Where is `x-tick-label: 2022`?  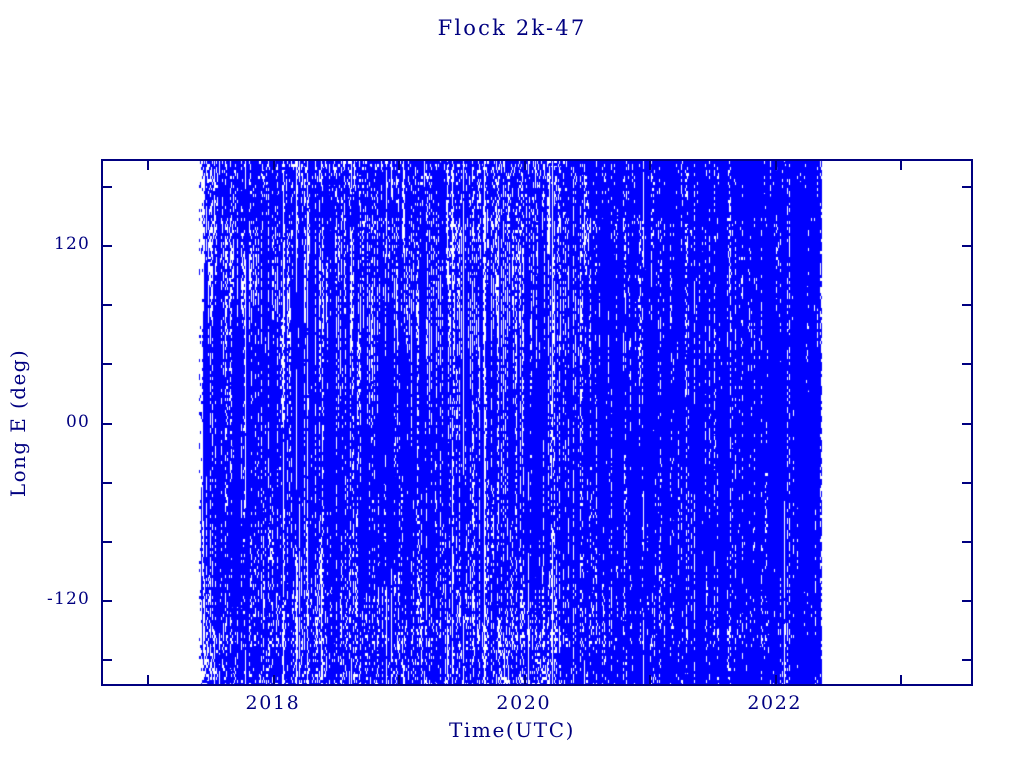 x-tick-label: 2022 is located at coordinates (775, 703).